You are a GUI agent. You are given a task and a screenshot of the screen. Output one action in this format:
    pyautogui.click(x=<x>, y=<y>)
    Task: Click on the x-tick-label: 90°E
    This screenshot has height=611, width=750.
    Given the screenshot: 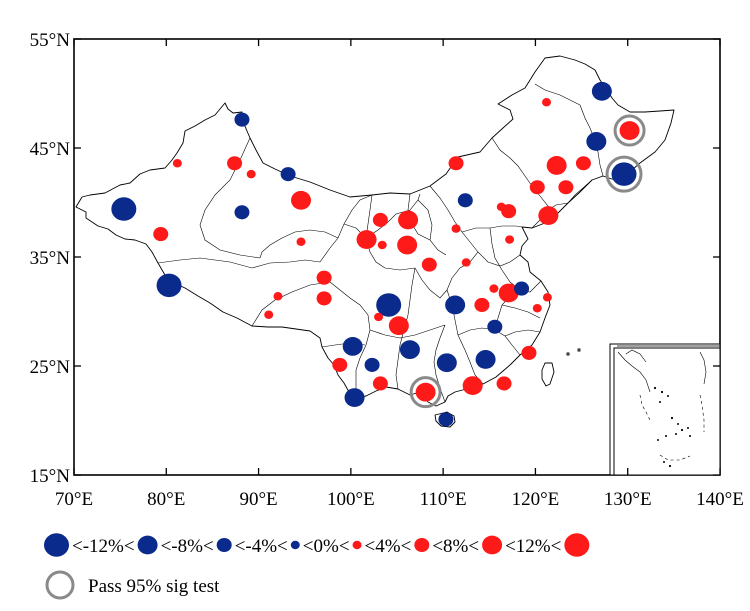 What is the action you would take?
    pyautogui.click(x=258, y=499)
    